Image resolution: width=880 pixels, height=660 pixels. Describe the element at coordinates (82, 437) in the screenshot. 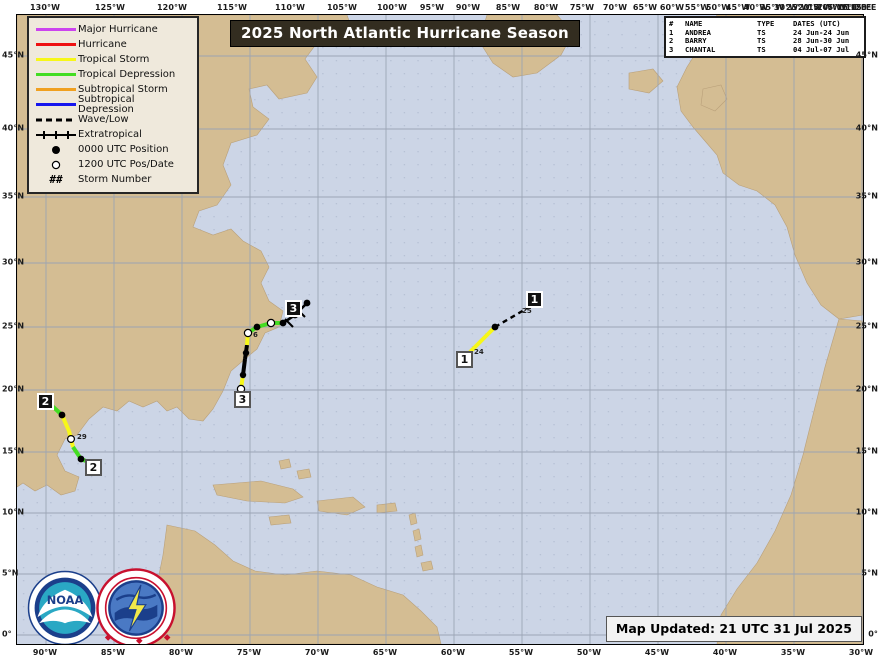

I see `storm-date-barry-29: 29` at that location.